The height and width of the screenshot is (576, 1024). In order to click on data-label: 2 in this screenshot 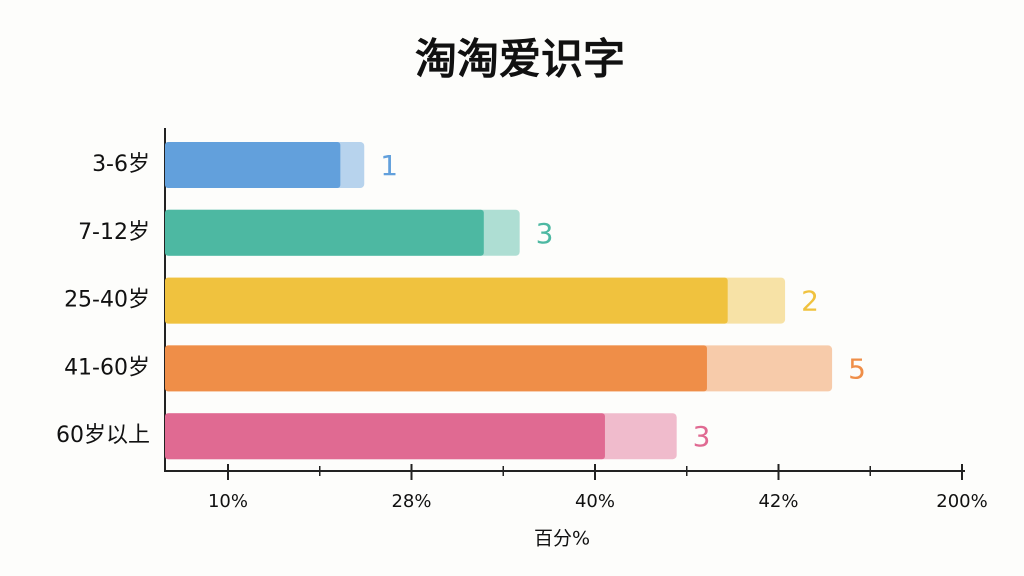, I will do `click(810, 301)`.